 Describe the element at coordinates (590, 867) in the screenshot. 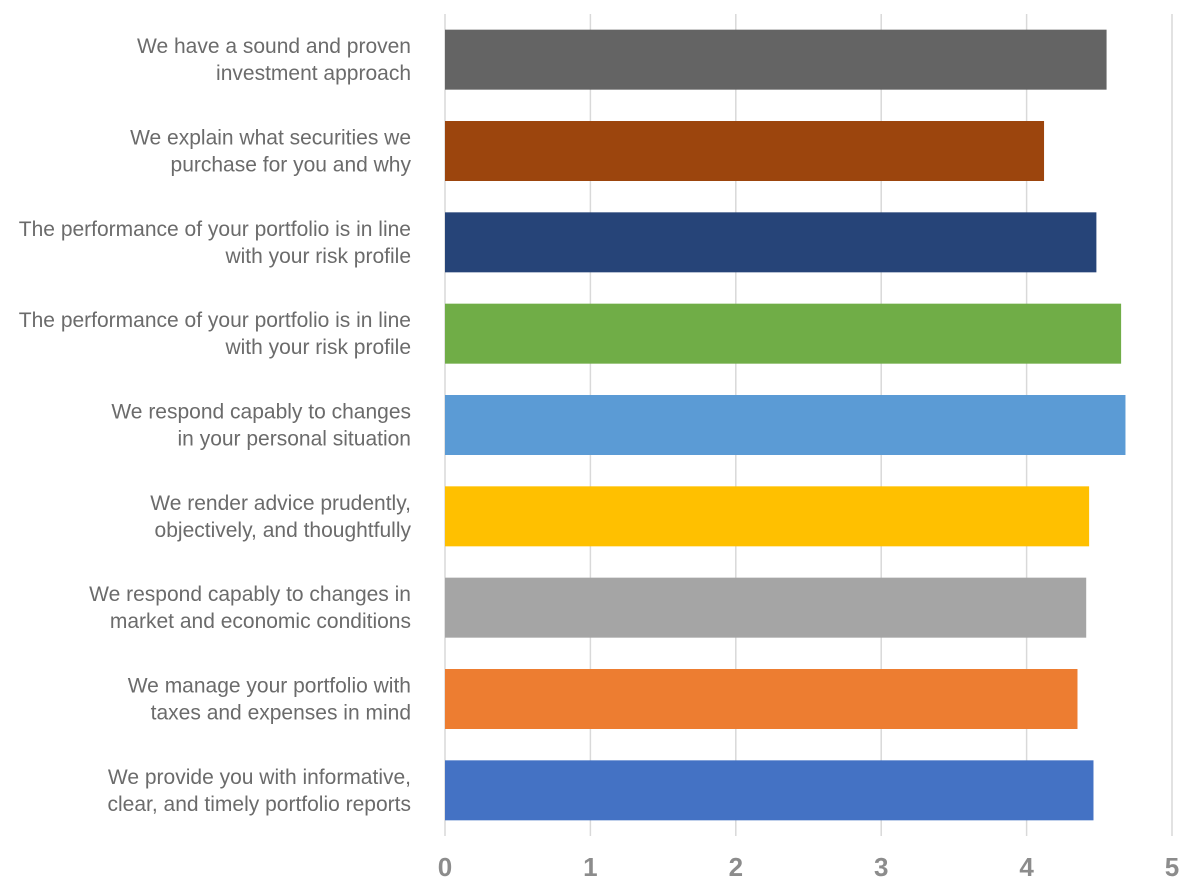

I see `x-tick-label-1: 1` at that location.